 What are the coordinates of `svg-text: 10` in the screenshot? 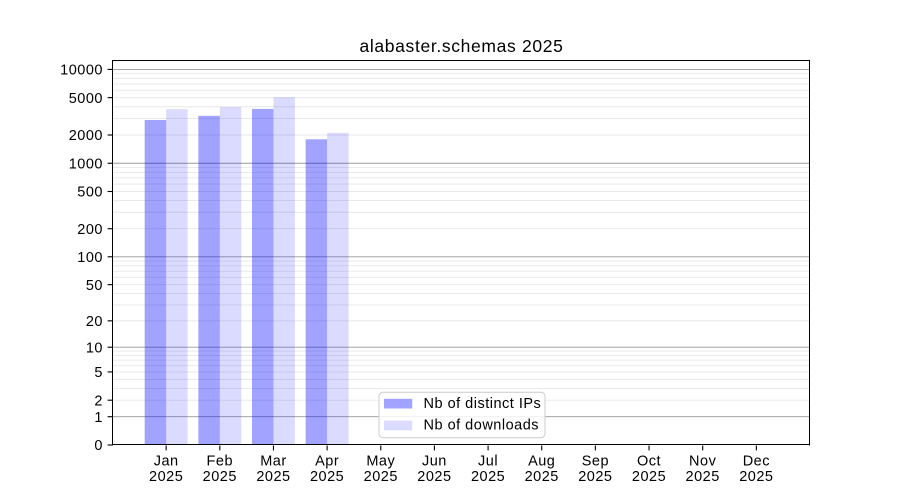 It's located at (94, 348).